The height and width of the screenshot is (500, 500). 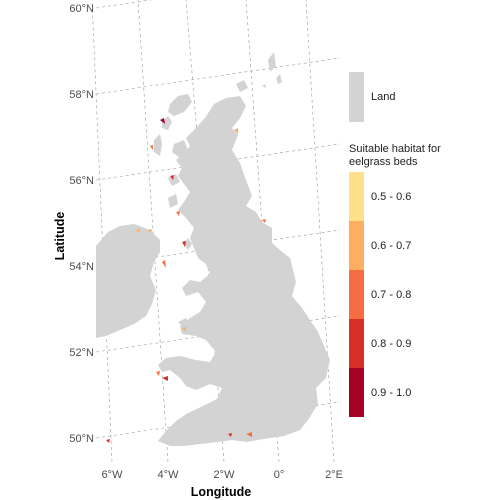 I want to click on land-anglesey, so click(x=184, y=323).